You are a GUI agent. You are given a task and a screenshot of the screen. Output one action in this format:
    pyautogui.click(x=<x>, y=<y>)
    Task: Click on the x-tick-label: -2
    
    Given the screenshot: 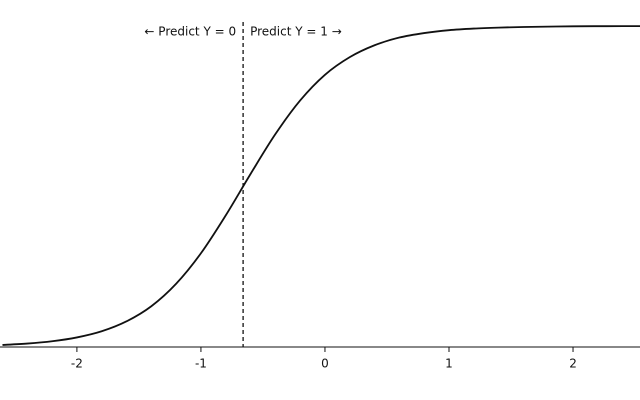 What is the action you would take?
    pyautogui.click(x=77, y=364)
    